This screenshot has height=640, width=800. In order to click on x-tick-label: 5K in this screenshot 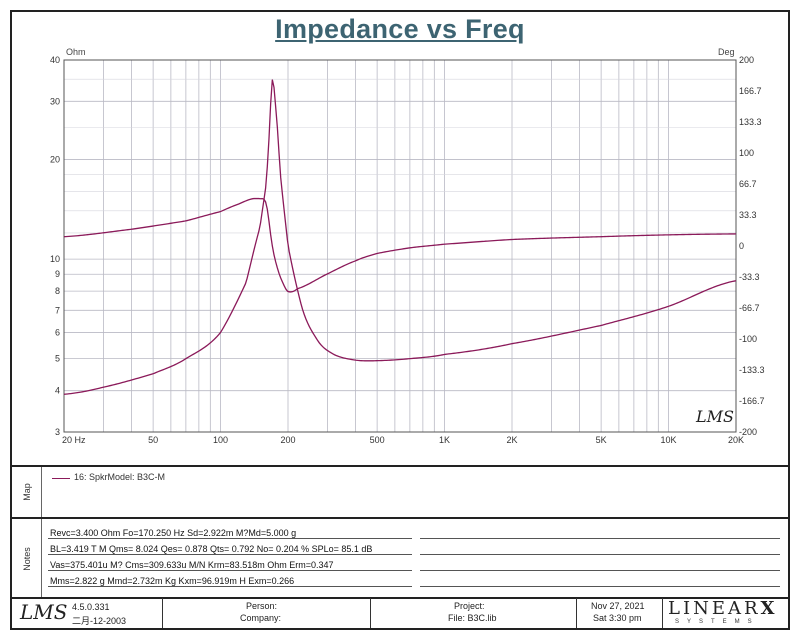, I will do `click(601, 440)`.